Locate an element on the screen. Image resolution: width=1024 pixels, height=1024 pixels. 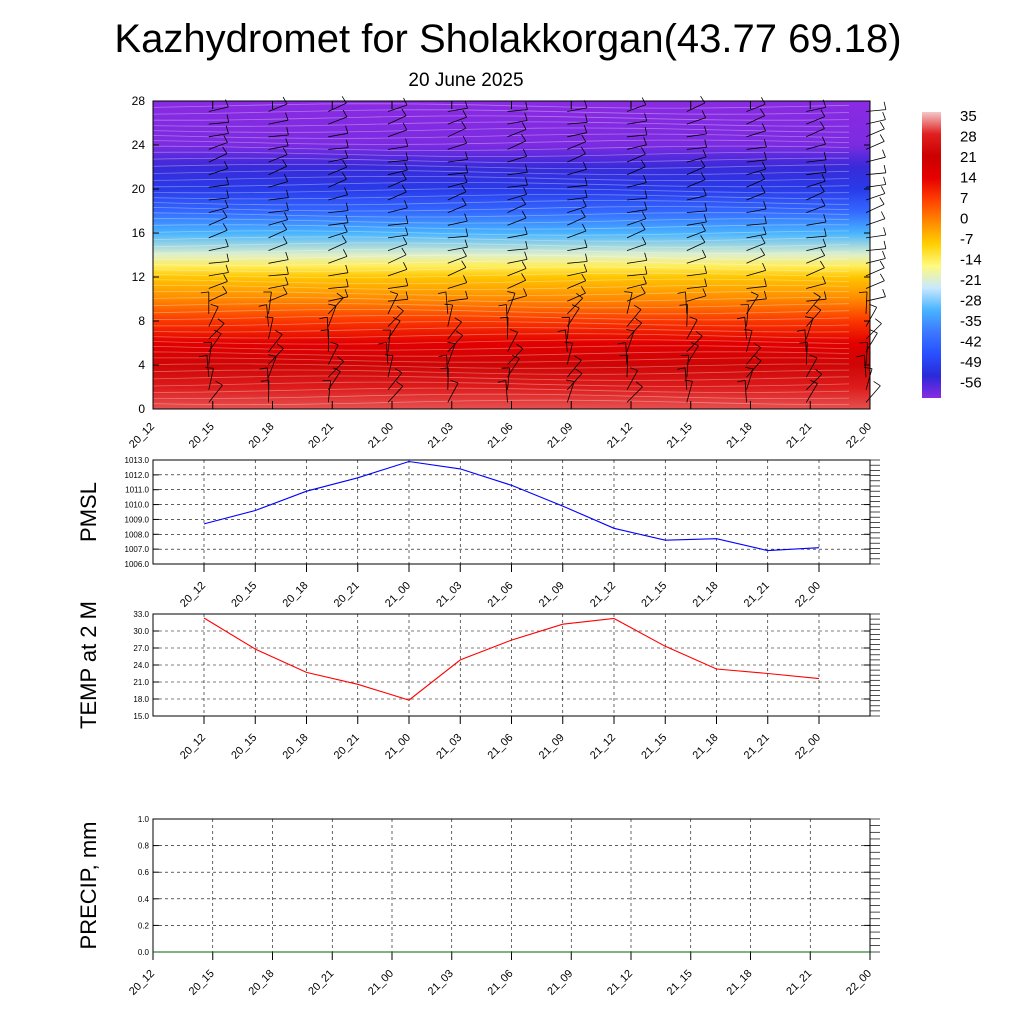
colorbar-label: 28 is located at coordinates (968, 137).